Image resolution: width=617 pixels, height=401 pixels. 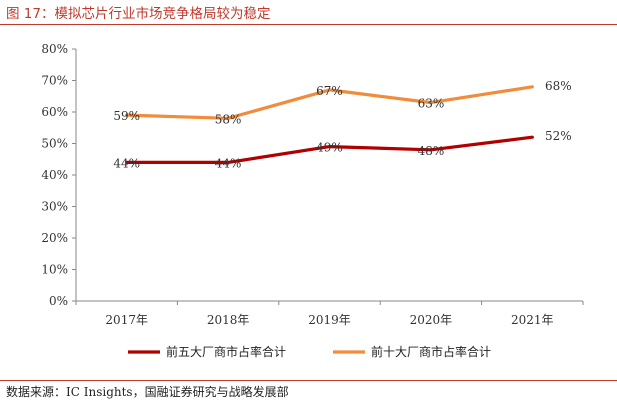 What do you see at coordinates (58, 301) in the screenshot?
I see `y-tick-label: 0%` at bounding box center [58, 301].